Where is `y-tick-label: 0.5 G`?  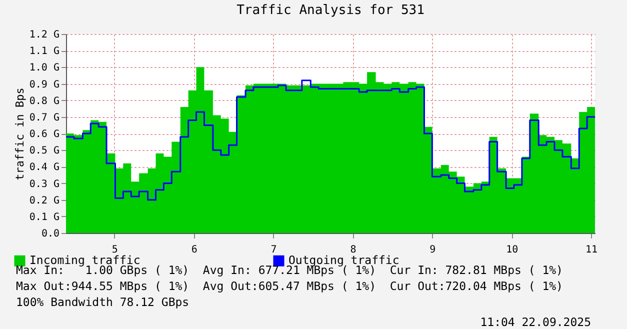 y-tick-label: 0.5 G is located at coordinates (44, 151).